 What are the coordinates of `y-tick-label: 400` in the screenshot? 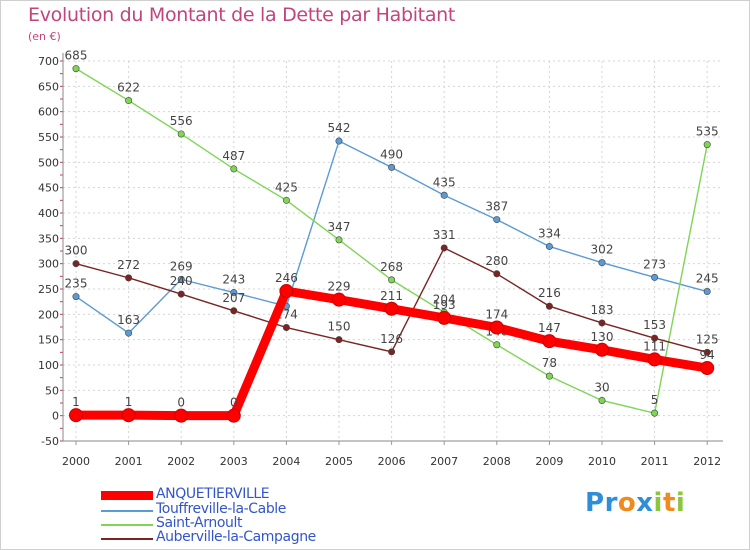 It's located at (48, 213).